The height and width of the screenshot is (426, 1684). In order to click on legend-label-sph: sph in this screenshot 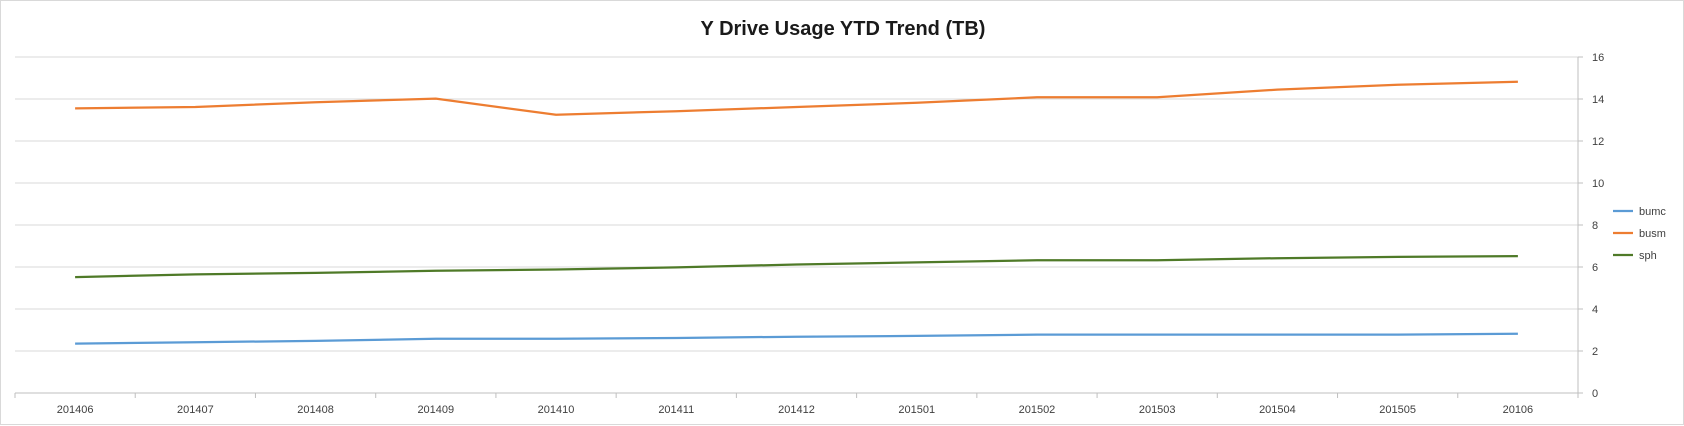, I will do `click(1648, 256)`.